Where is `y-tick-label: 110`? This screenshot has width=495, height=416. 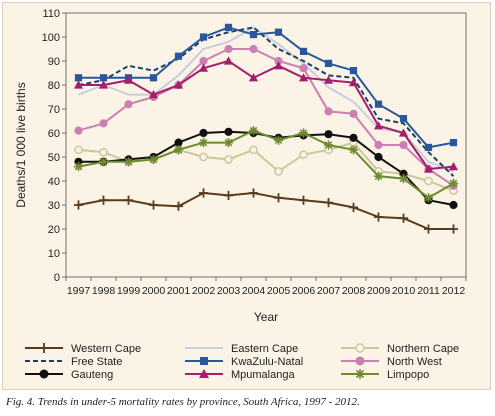 y-tick-label: 110 is located at coordinates (51, 14).